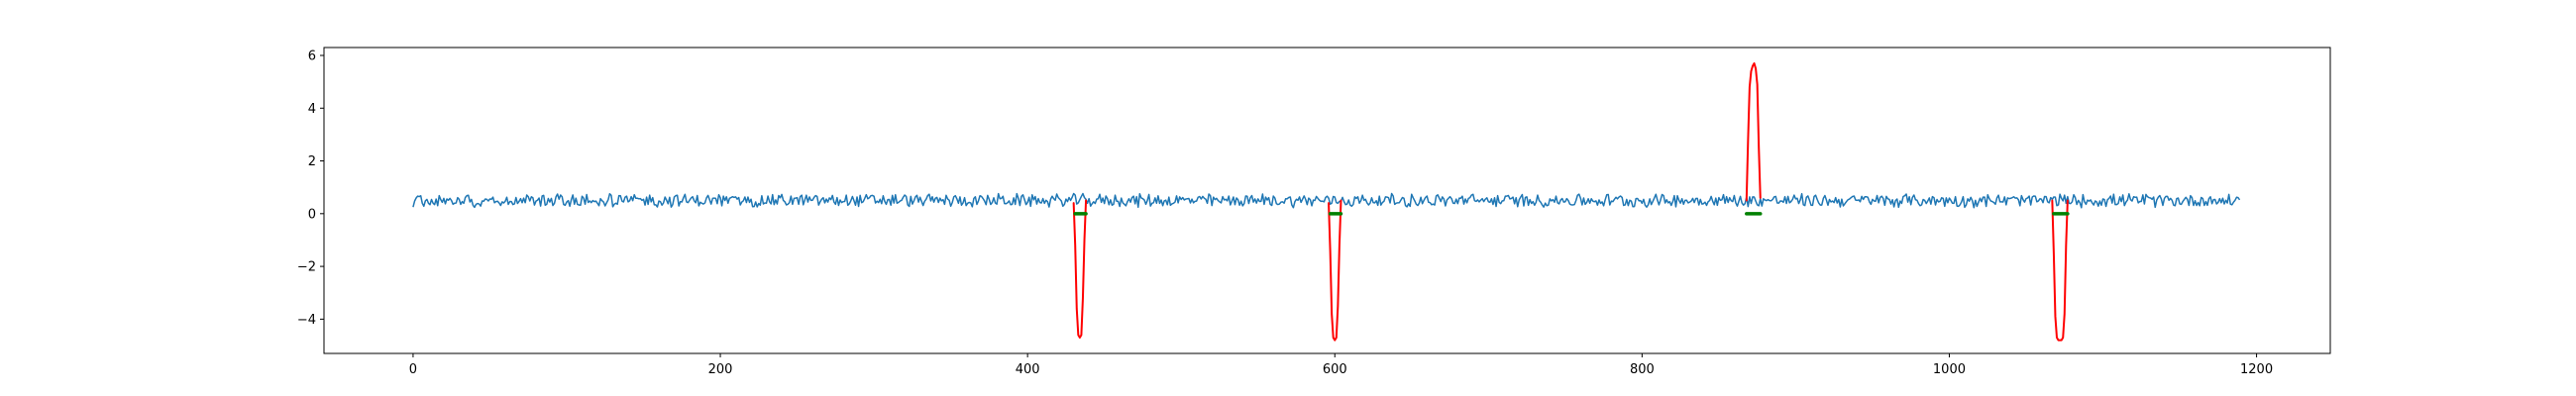 This screenshot has height=396, width=2576. I want to click on y-tick-label: −4, so click(307, 320).